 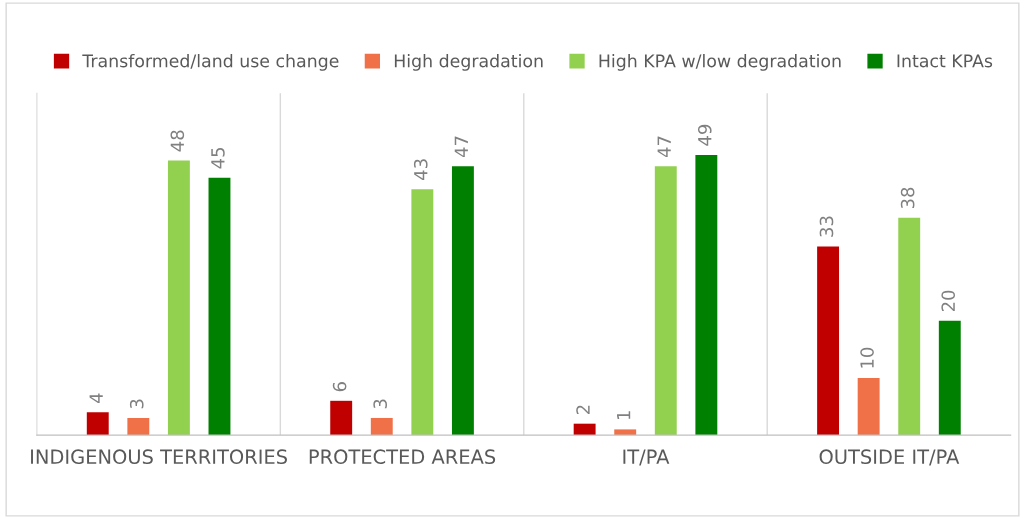 I want to click on data-label: 1, so click(x=624, y=415).